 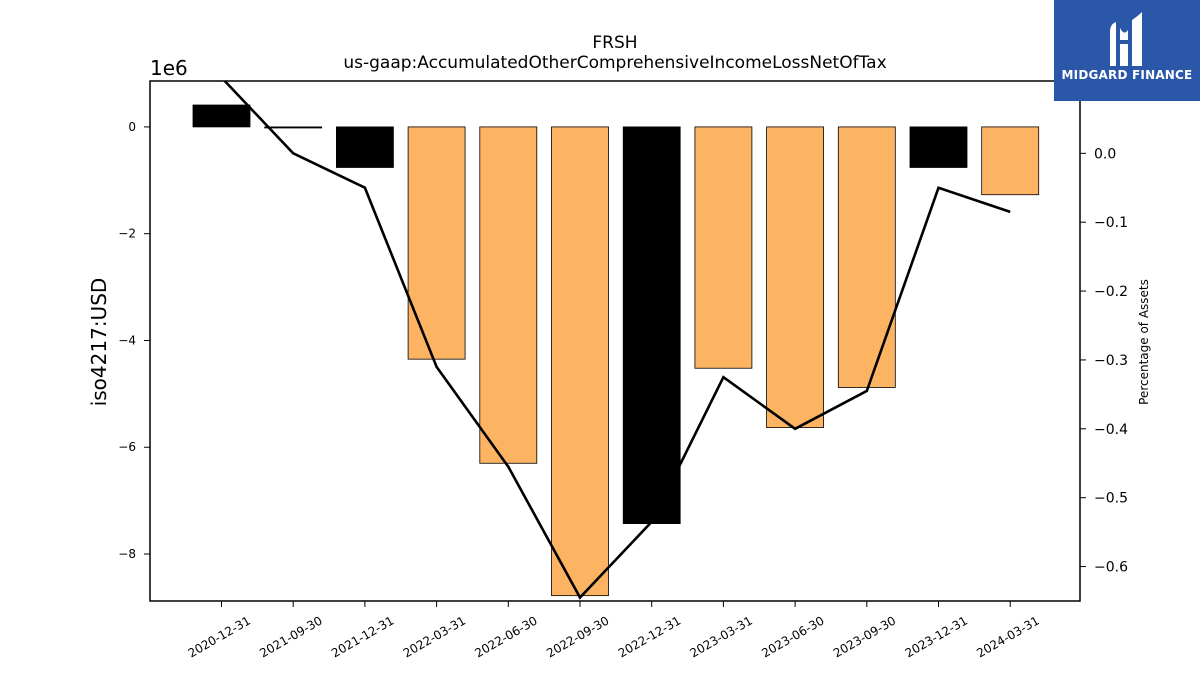 What do you see at coordinates (1111, 430) in the screenshot?
I see `y2-tick-label: −0.4` at bounding box center [1111, 430].